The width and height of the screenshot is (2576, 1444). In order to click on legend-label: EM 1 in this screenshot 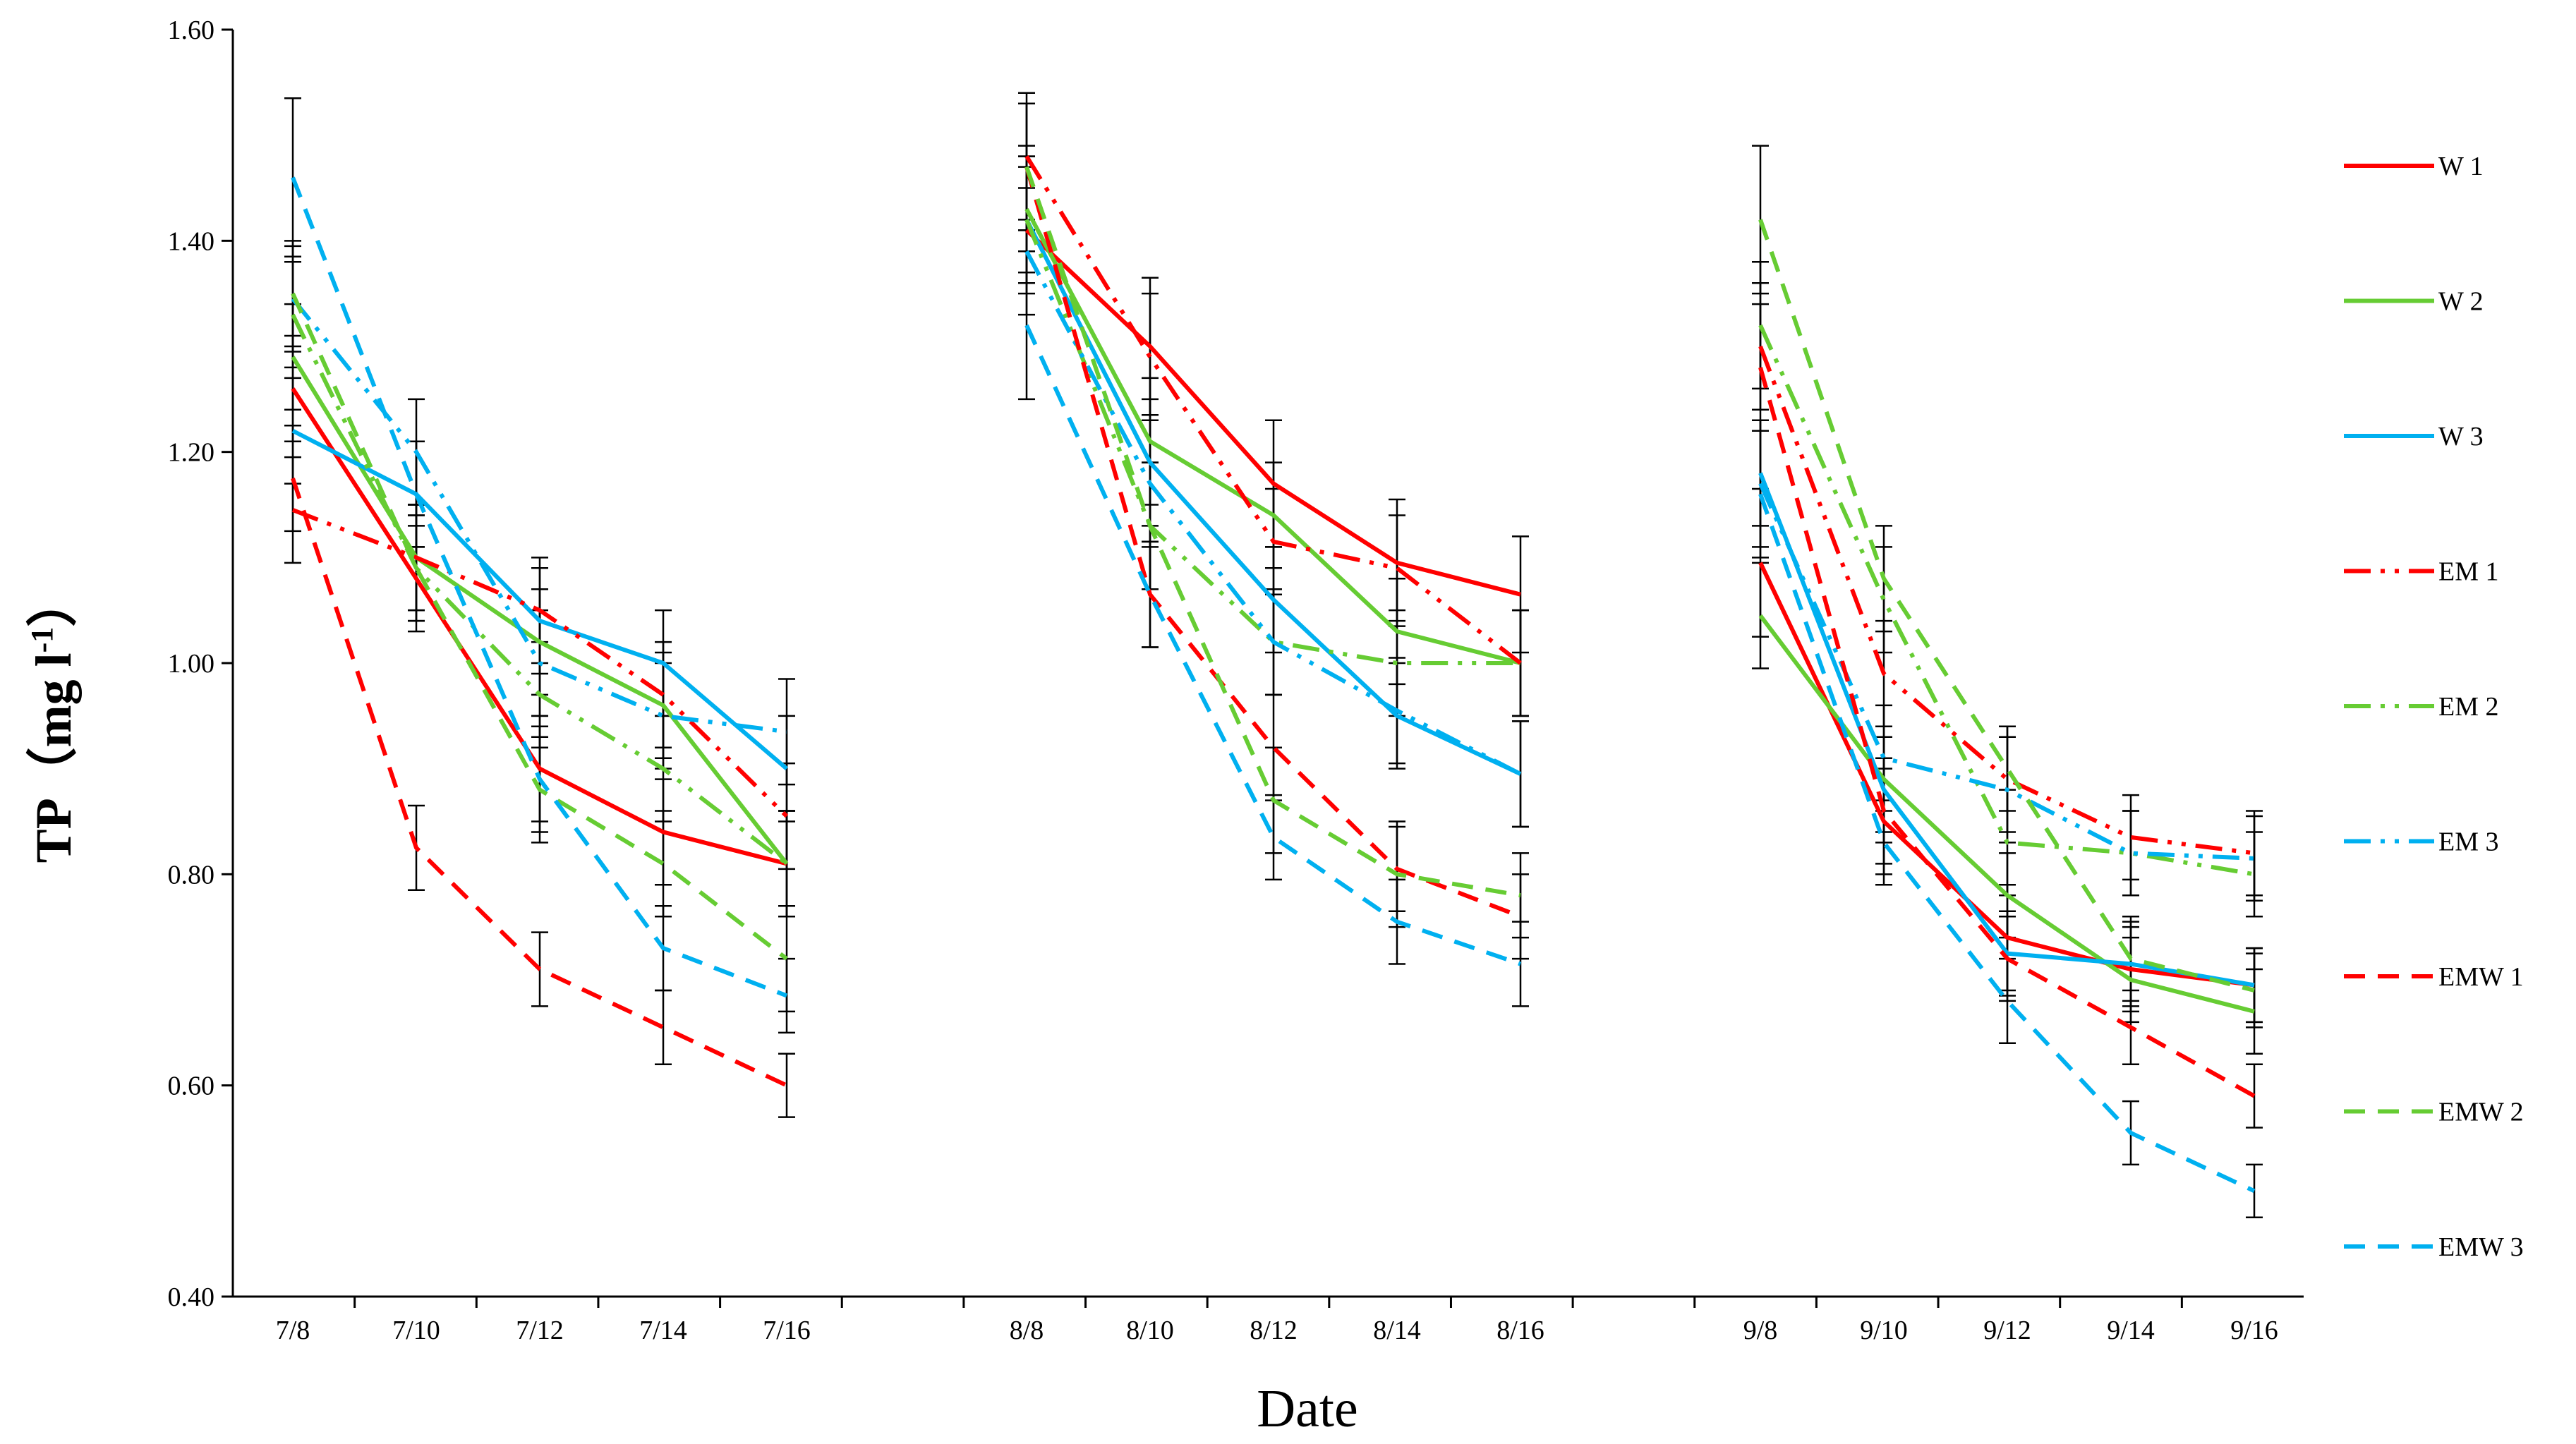, I will do `click(2469, 572)`.